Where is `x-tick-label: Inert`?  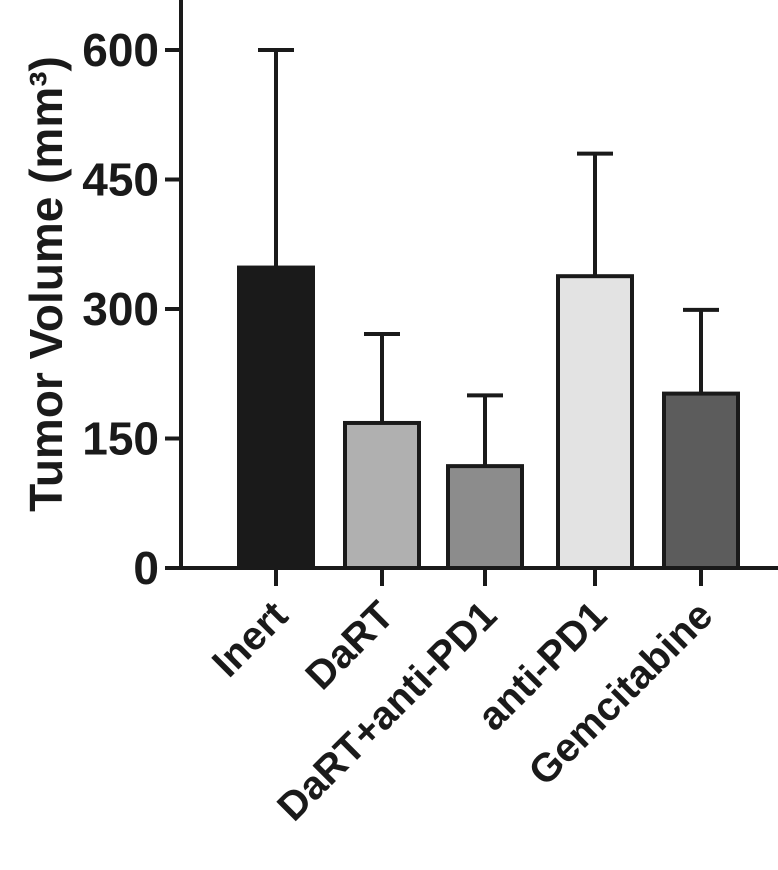
x-tick-label: Inert is located at coordinates (250, 639).